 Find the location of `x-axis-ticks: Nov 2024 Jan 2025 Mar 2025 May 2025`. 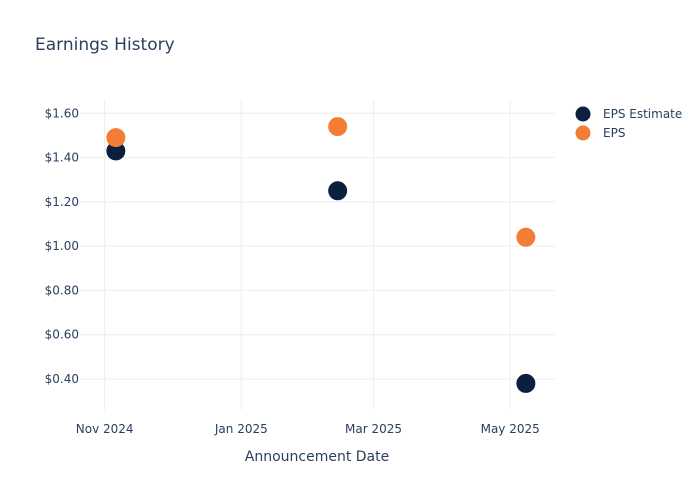

x-axis-ticks: Nov 2024 Jan 2025 Mar 2025 May 2025 is located at coordinates (308, 429).